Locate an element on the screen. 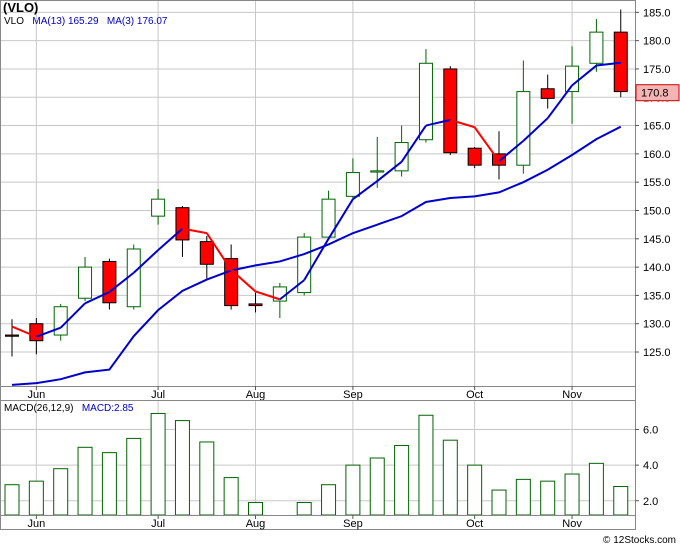  price-tick-label: 160.0 is located at coordinates (657, 155).